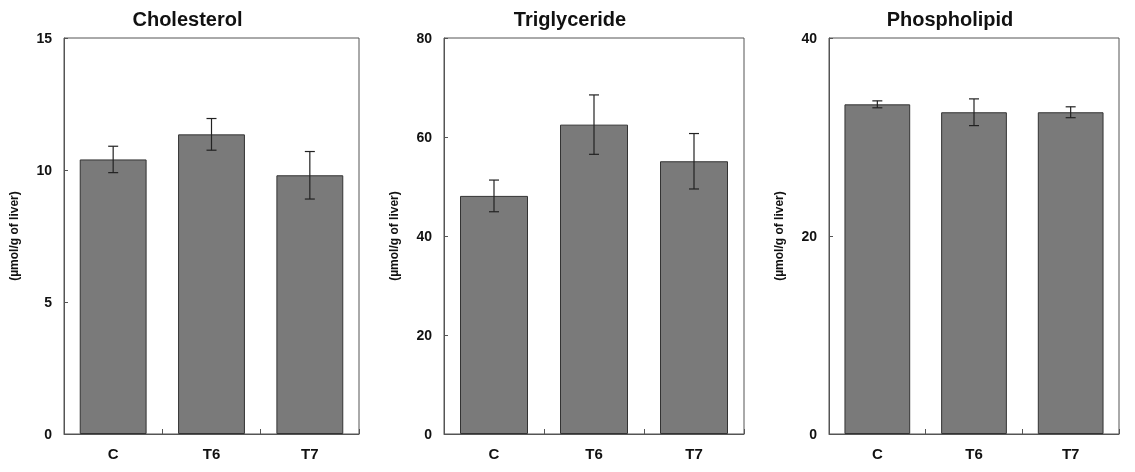  Describe the element at coordinates (44, 170) in the screenshot. I see `y-tick-label: 10` at that location.